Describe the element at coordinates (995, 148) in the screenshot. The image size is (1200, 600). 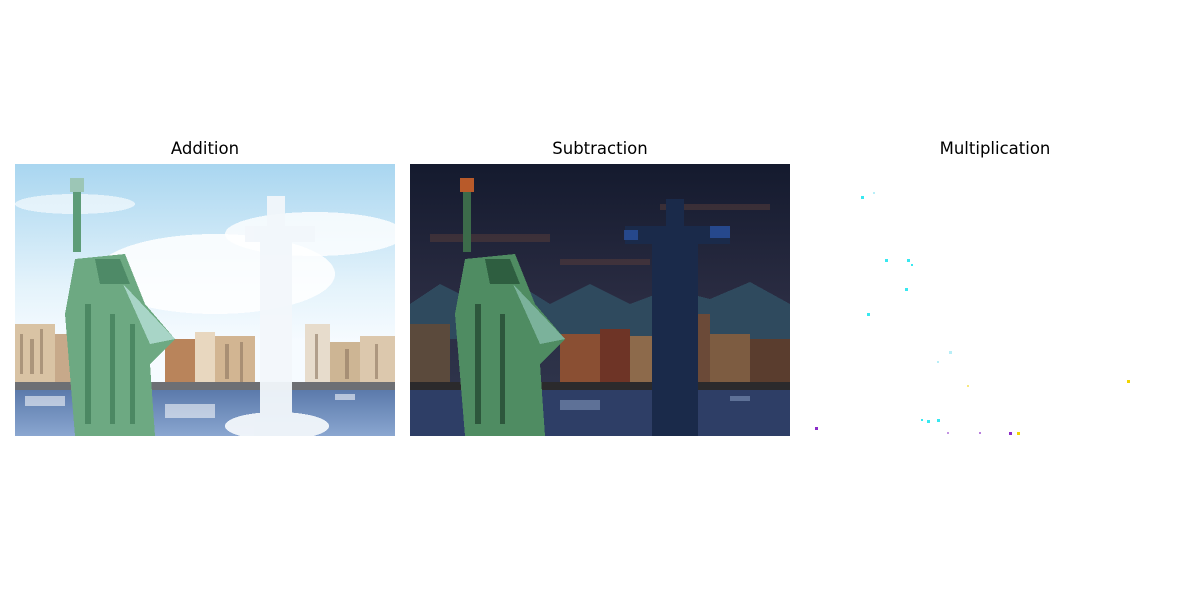
I see `multiplication-title: Multiplication` at that location.